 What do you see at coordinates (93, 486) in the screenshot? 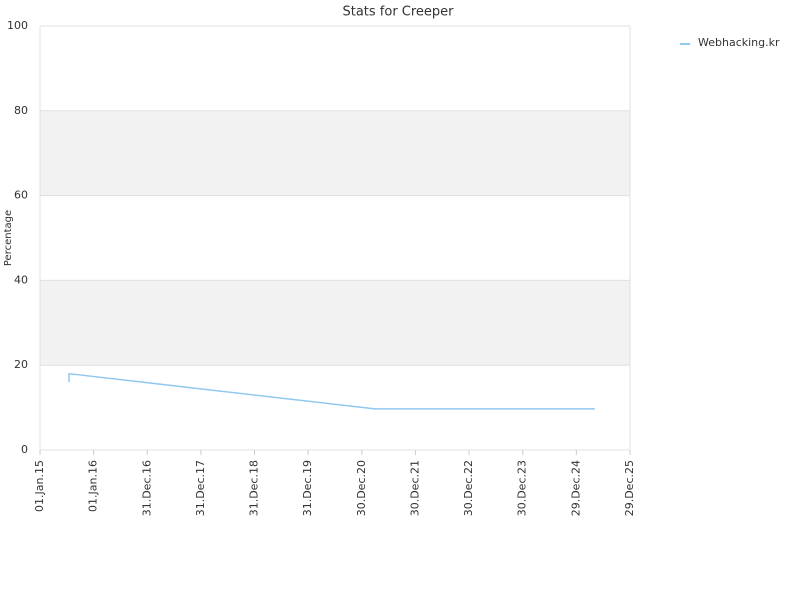
I see `x-tick-label: 01.Jan.16` at bounding box center [93, 486].